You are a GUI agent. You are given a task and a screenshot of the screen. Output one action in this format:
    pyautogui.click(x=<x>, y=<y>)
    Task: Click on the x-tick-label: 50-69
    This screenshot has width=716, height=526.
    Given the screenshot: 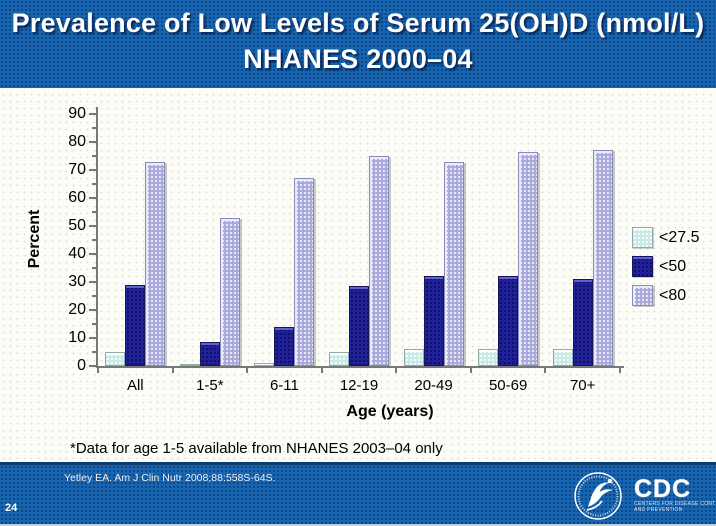 What is the action you would take?
    pyautogui.click(x=508, y=385)
    